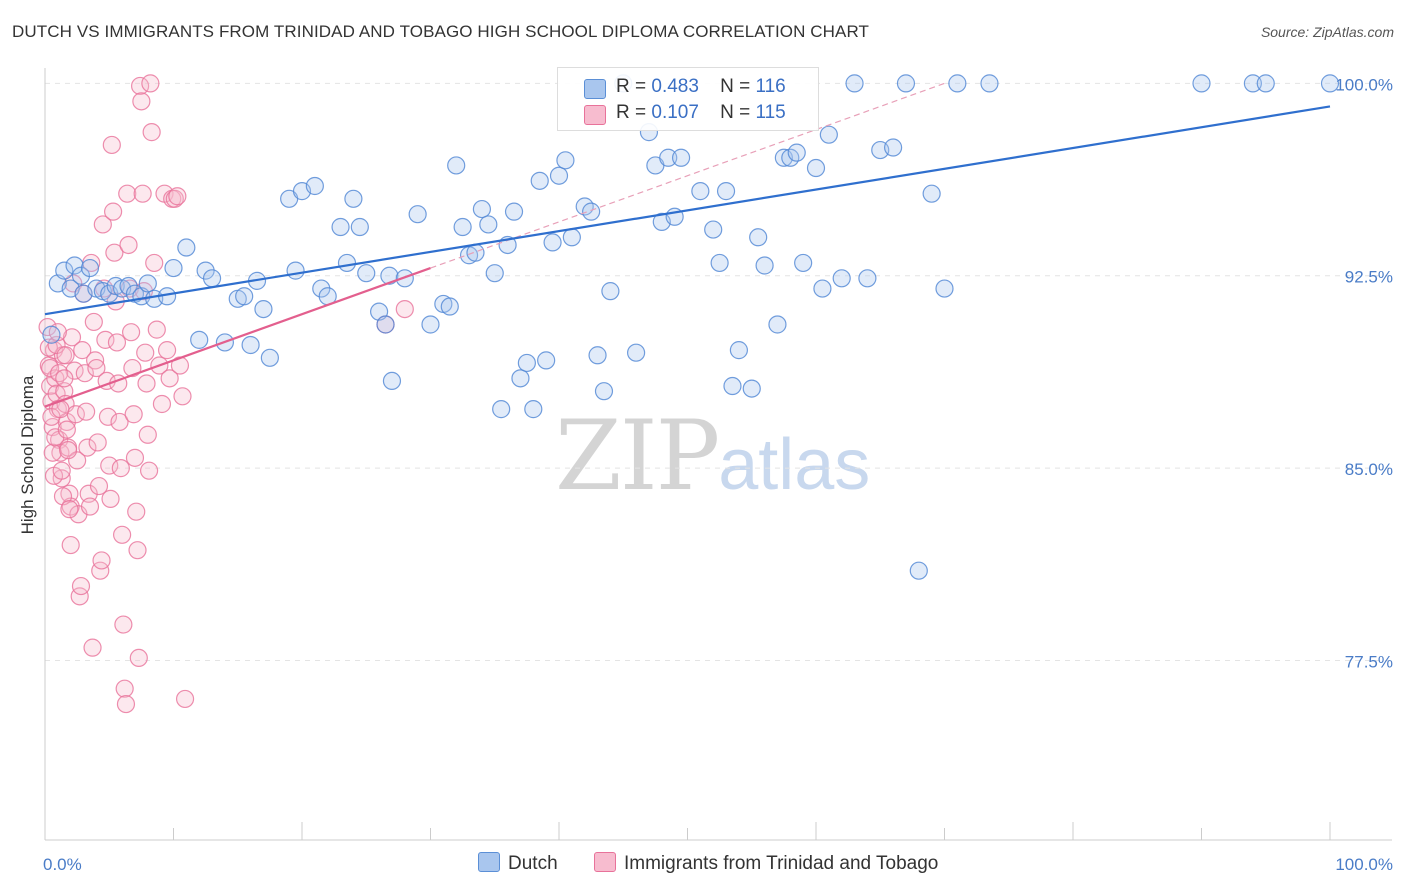 The height and width of the screenshot is (892, 1406). What do you see at coordinates (595, 115) in the screenshot?
I see `trinidad-swatch` at bounding box center [595, 115].